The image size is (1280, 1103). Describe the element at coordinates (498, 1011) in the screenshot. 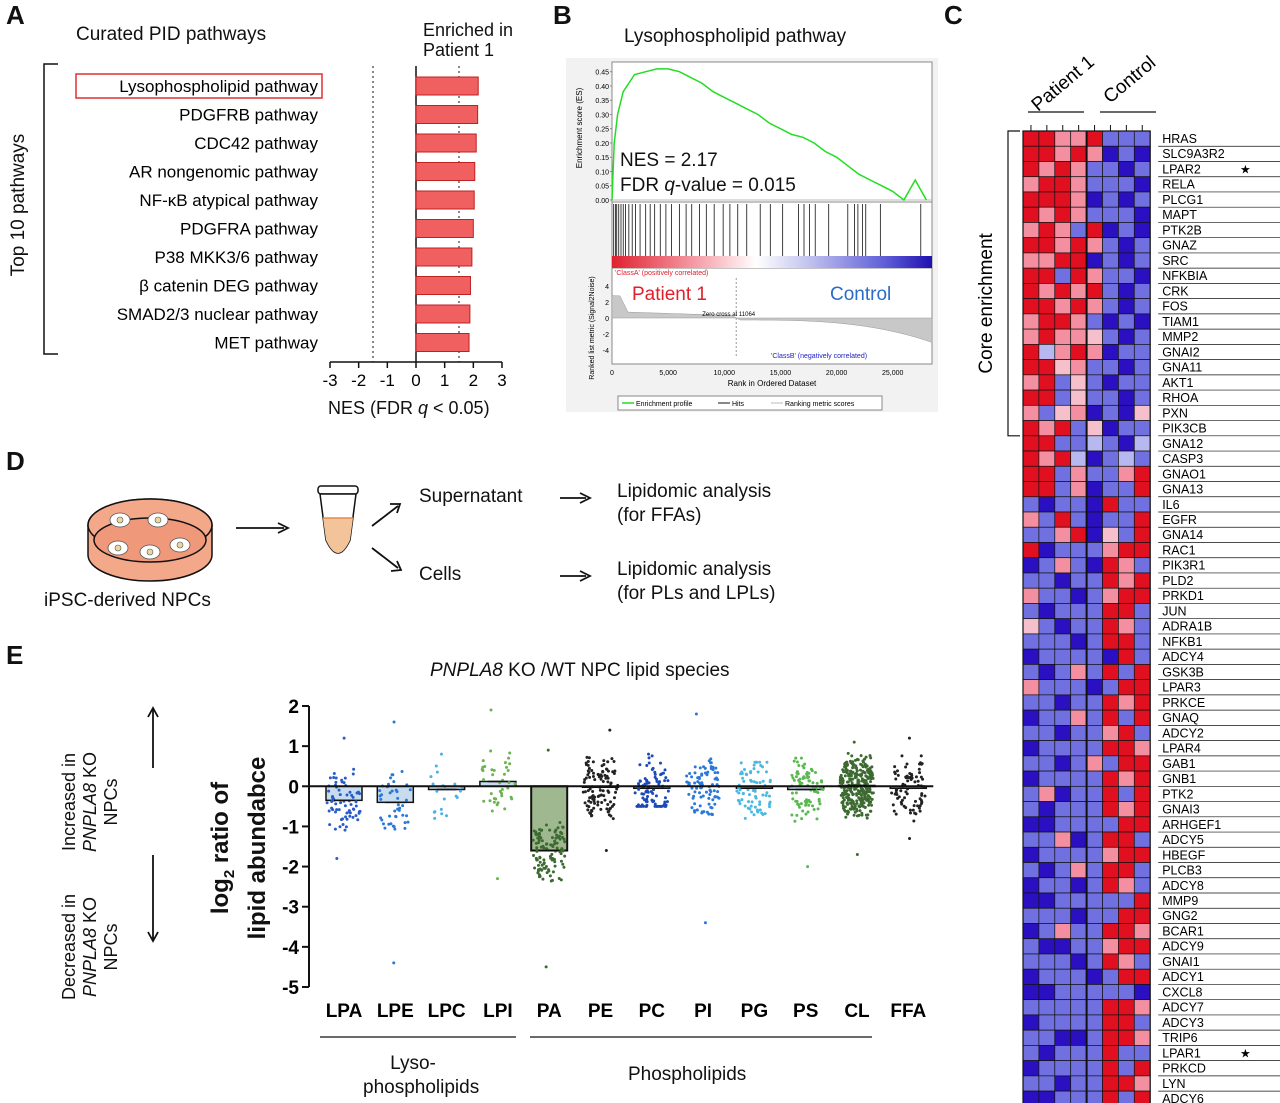

I see `category-label: LPI` at that location.